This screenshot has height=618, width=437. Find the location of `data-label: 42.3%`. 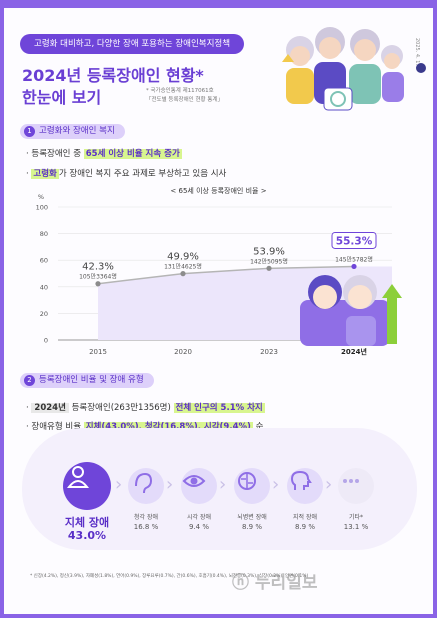

data-label: 42.3% is located at coordinates (98, 267).